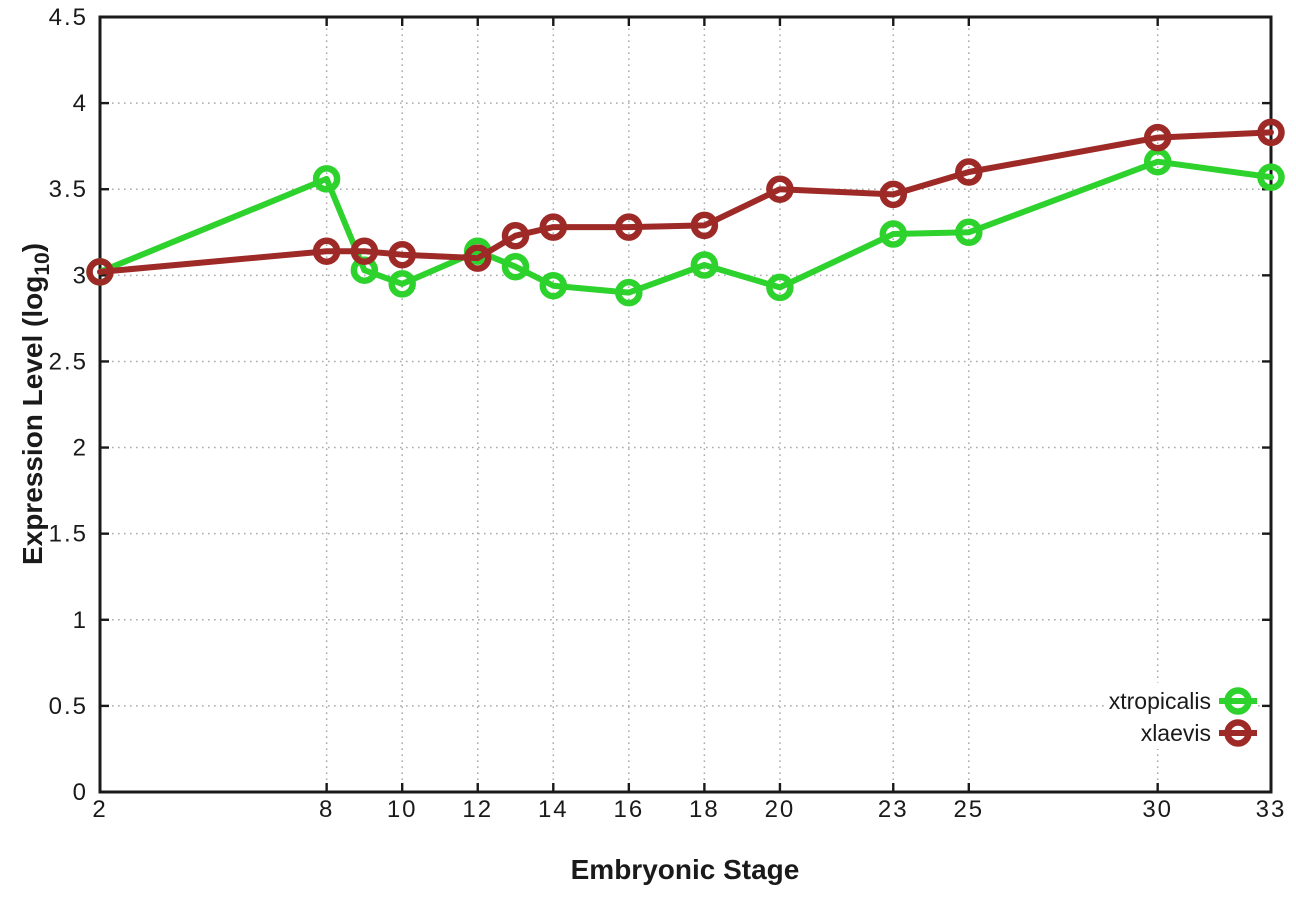 This screenshot has width=1296, height=907. I want to click on y-tick-label: 3, so click(80, 275).